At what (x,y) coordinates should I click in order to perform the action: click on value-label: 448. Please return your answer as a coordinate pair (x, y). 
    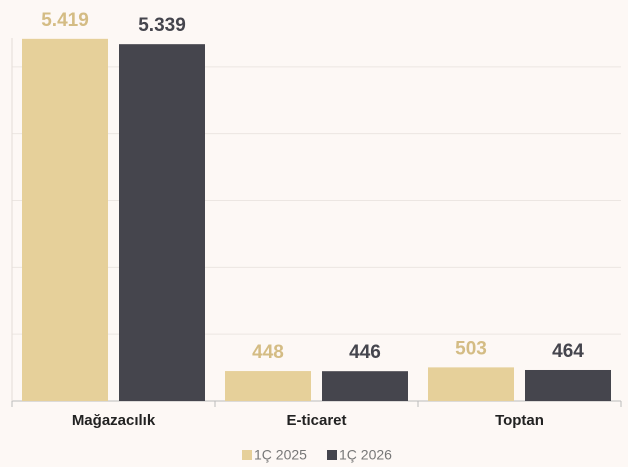
    Looking at the image, I should click on (268, 352).